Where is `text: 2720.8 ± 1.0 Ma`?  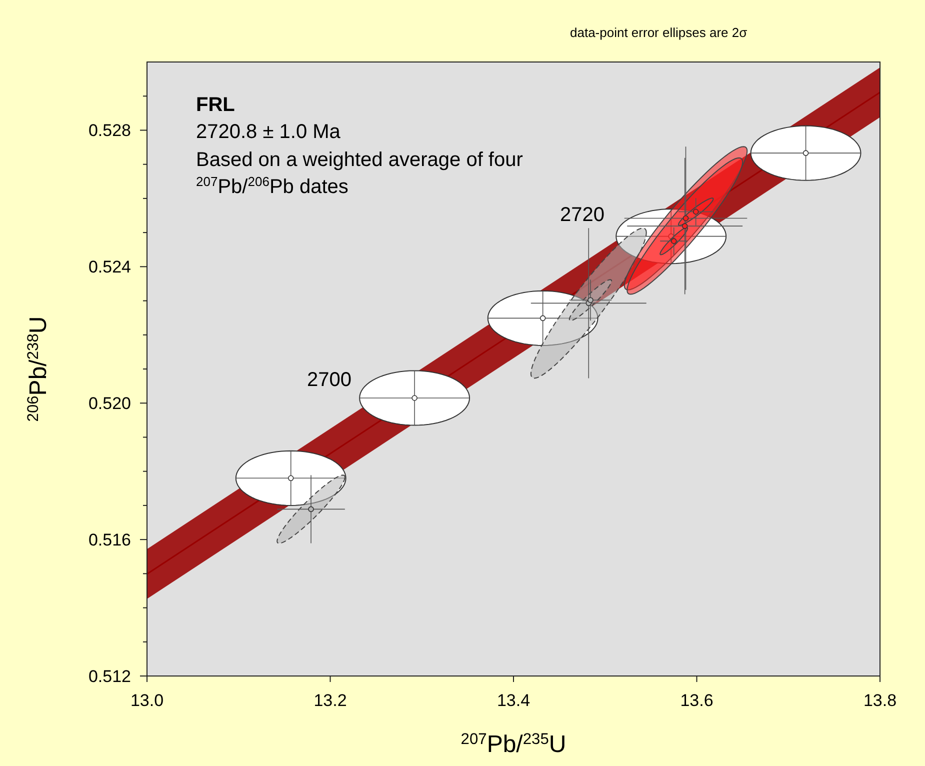
text: 2720.8 ± 1.0 Ma is located at coordinates (269, 132).